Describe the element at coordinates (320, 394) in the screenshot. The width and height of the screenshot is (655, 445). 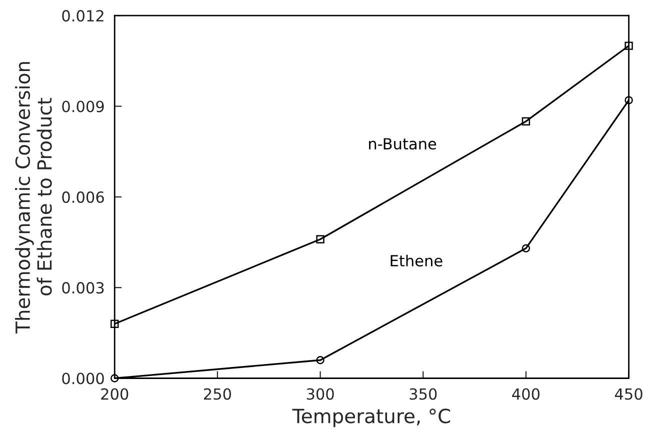
I see `x-tick-label: 300` at that location.